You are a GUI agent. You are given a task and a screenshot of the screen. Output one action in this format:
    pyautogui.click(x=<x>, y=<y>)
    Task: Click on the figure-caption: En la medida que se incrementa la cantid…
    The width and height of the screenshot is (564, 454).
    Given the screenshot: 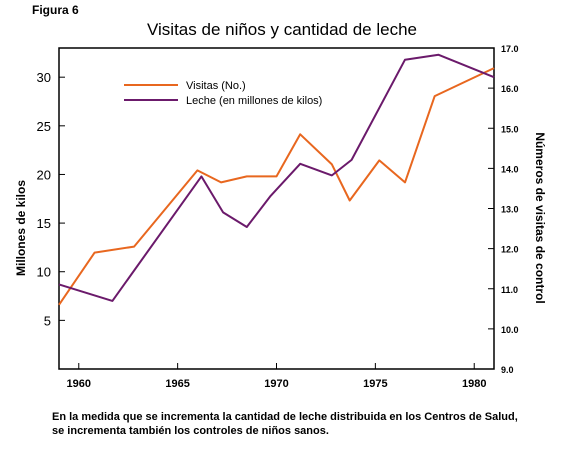 What is the action you would take?
    pyautogui.click(x=297, y=424)
    